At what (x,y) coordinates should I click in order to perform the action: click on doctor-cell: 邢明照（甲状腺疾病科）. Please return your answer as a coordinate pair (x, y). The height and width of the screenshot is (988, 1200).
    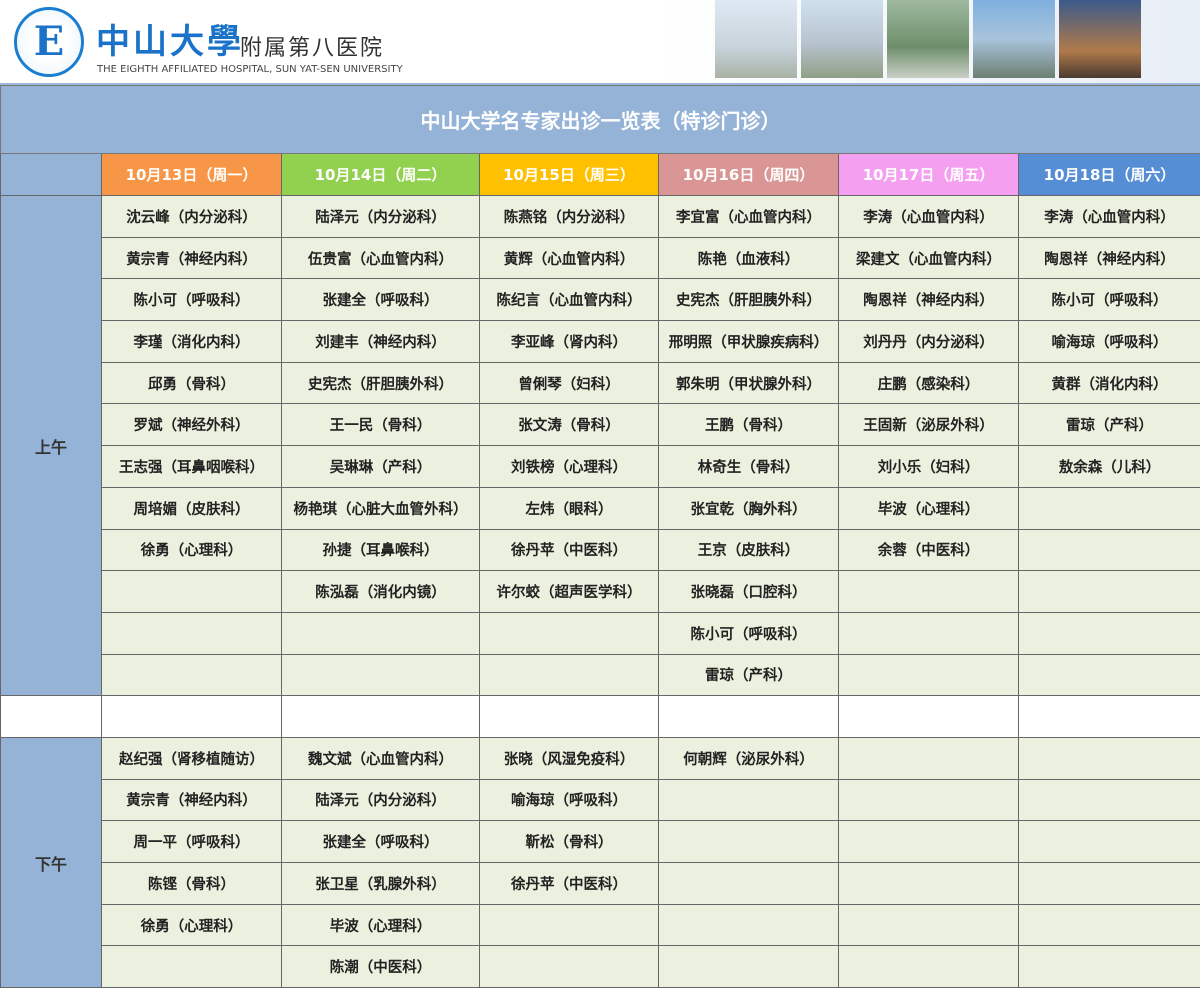
    Looking at the image, I should click on (749, 342).